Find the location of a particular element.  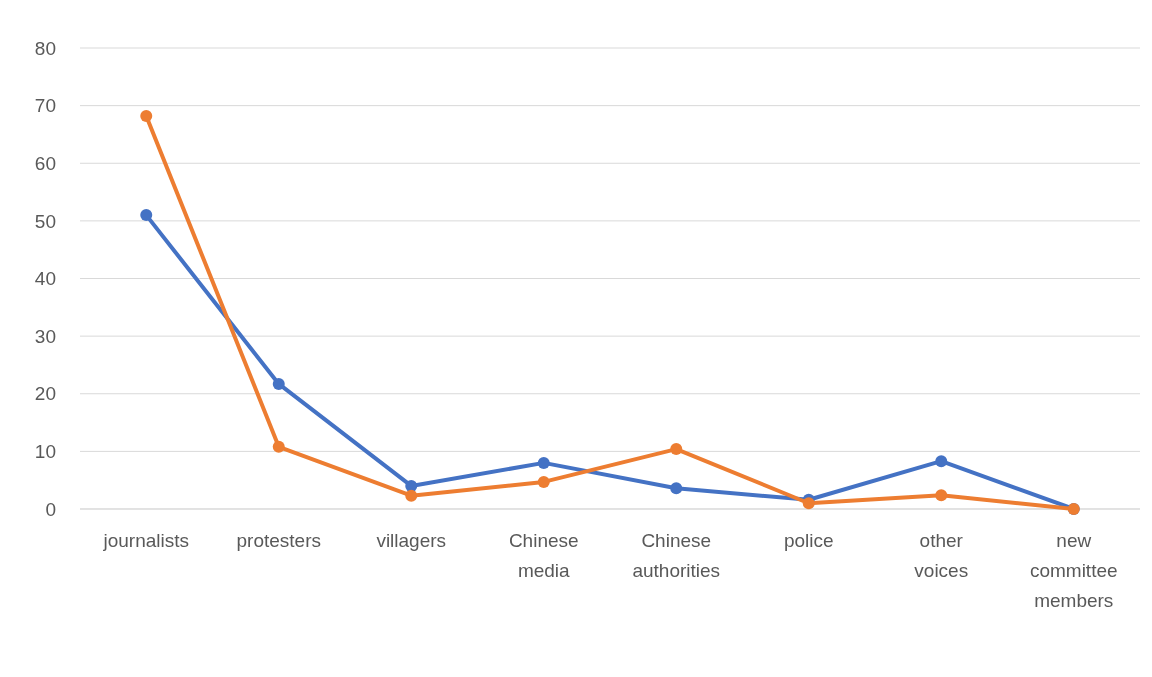

y-tick-label: 60 is located at coordinates (45, 163).